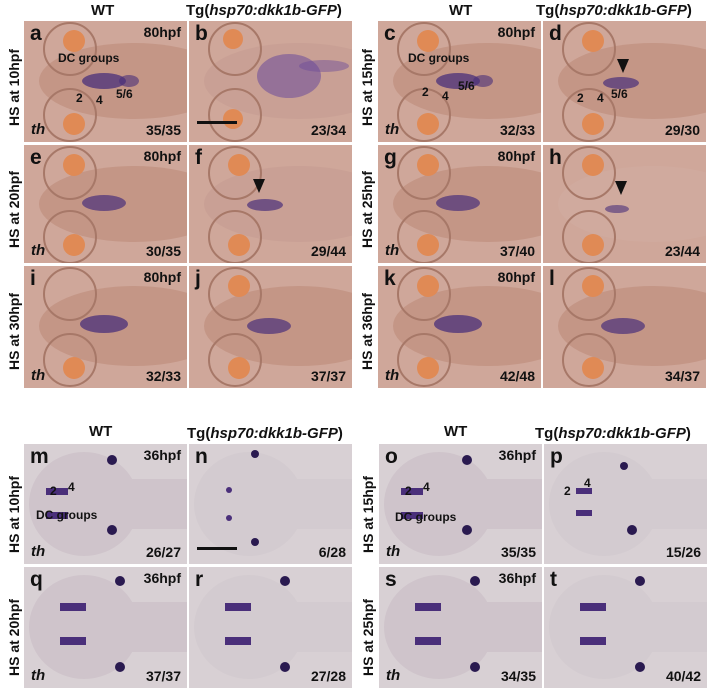 The height and width of the screenshot is (690, 708). Describe the element at coordinates (683, 552) in the screenshot. I see `ratio-label: 15/26` at that location.